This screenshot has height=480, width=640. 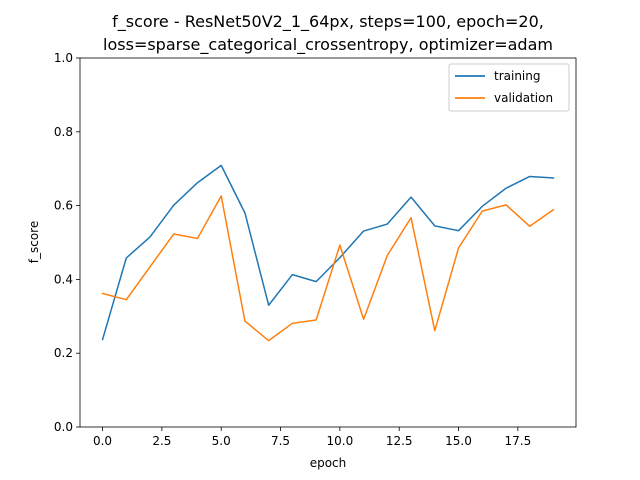 What do you see at coordinates (63, 132) in the screenshot?
I see `y-tick-label: 0.8` at bounding box center [63, 132].